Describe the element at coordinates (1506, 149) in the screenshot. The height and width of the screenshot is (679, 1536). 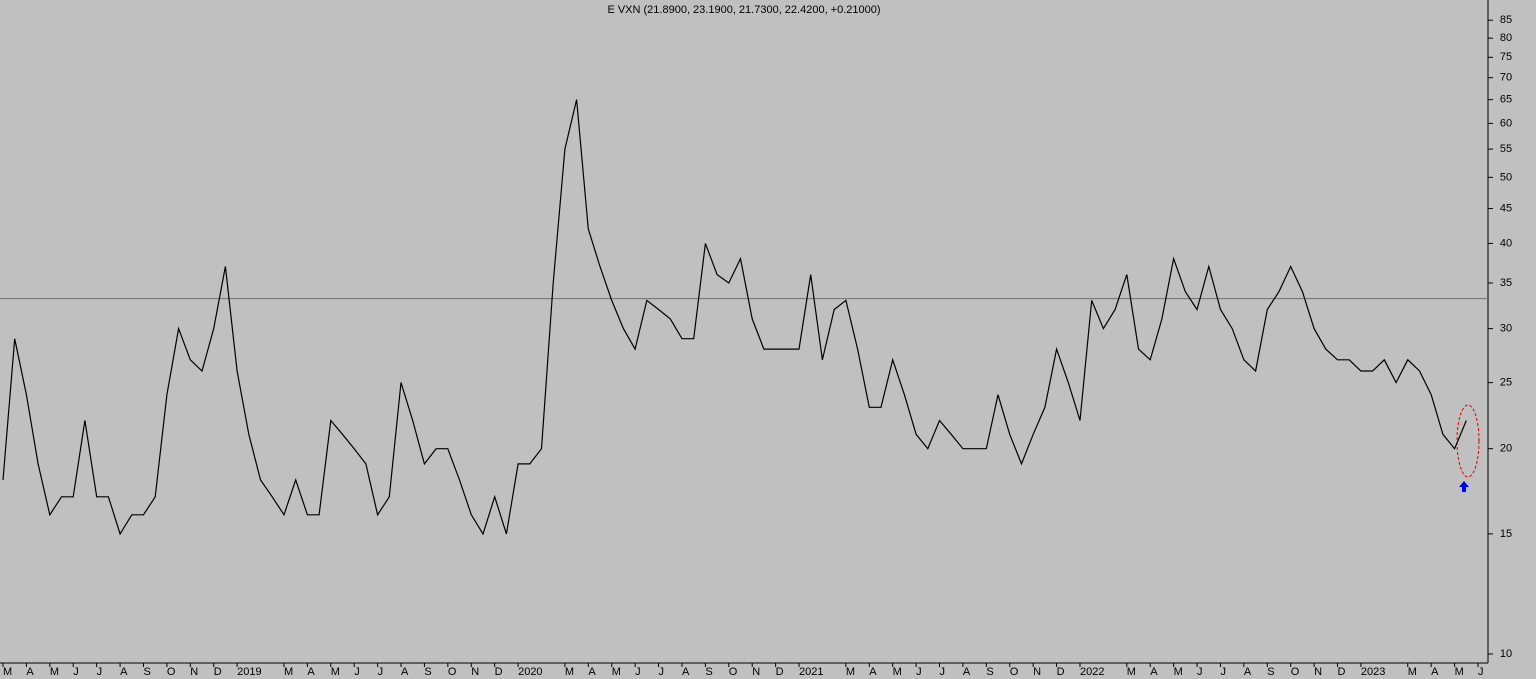
I see `y-tick-label: 55` at that location.